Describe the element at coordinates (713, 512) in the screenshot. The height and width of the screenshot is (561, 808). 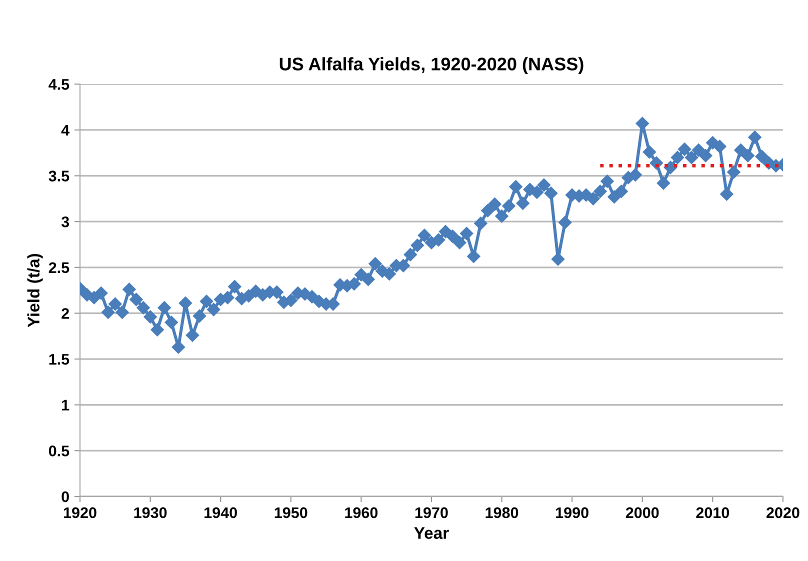
I see `x-tick-label: 2010` at that location.